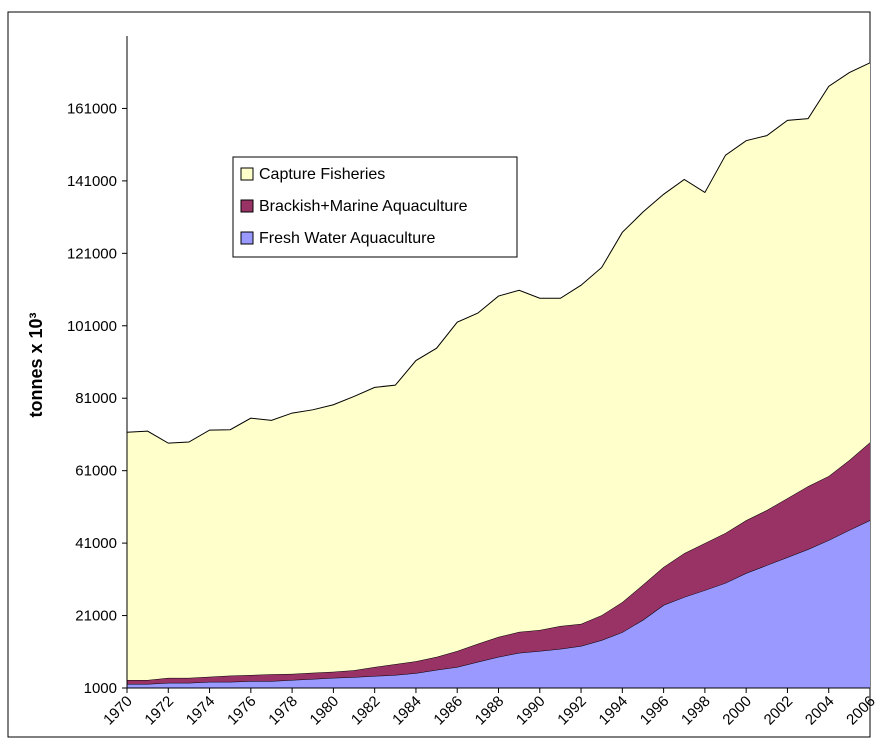  I want to click on y-tick-label: 41000, so click(96, 543).